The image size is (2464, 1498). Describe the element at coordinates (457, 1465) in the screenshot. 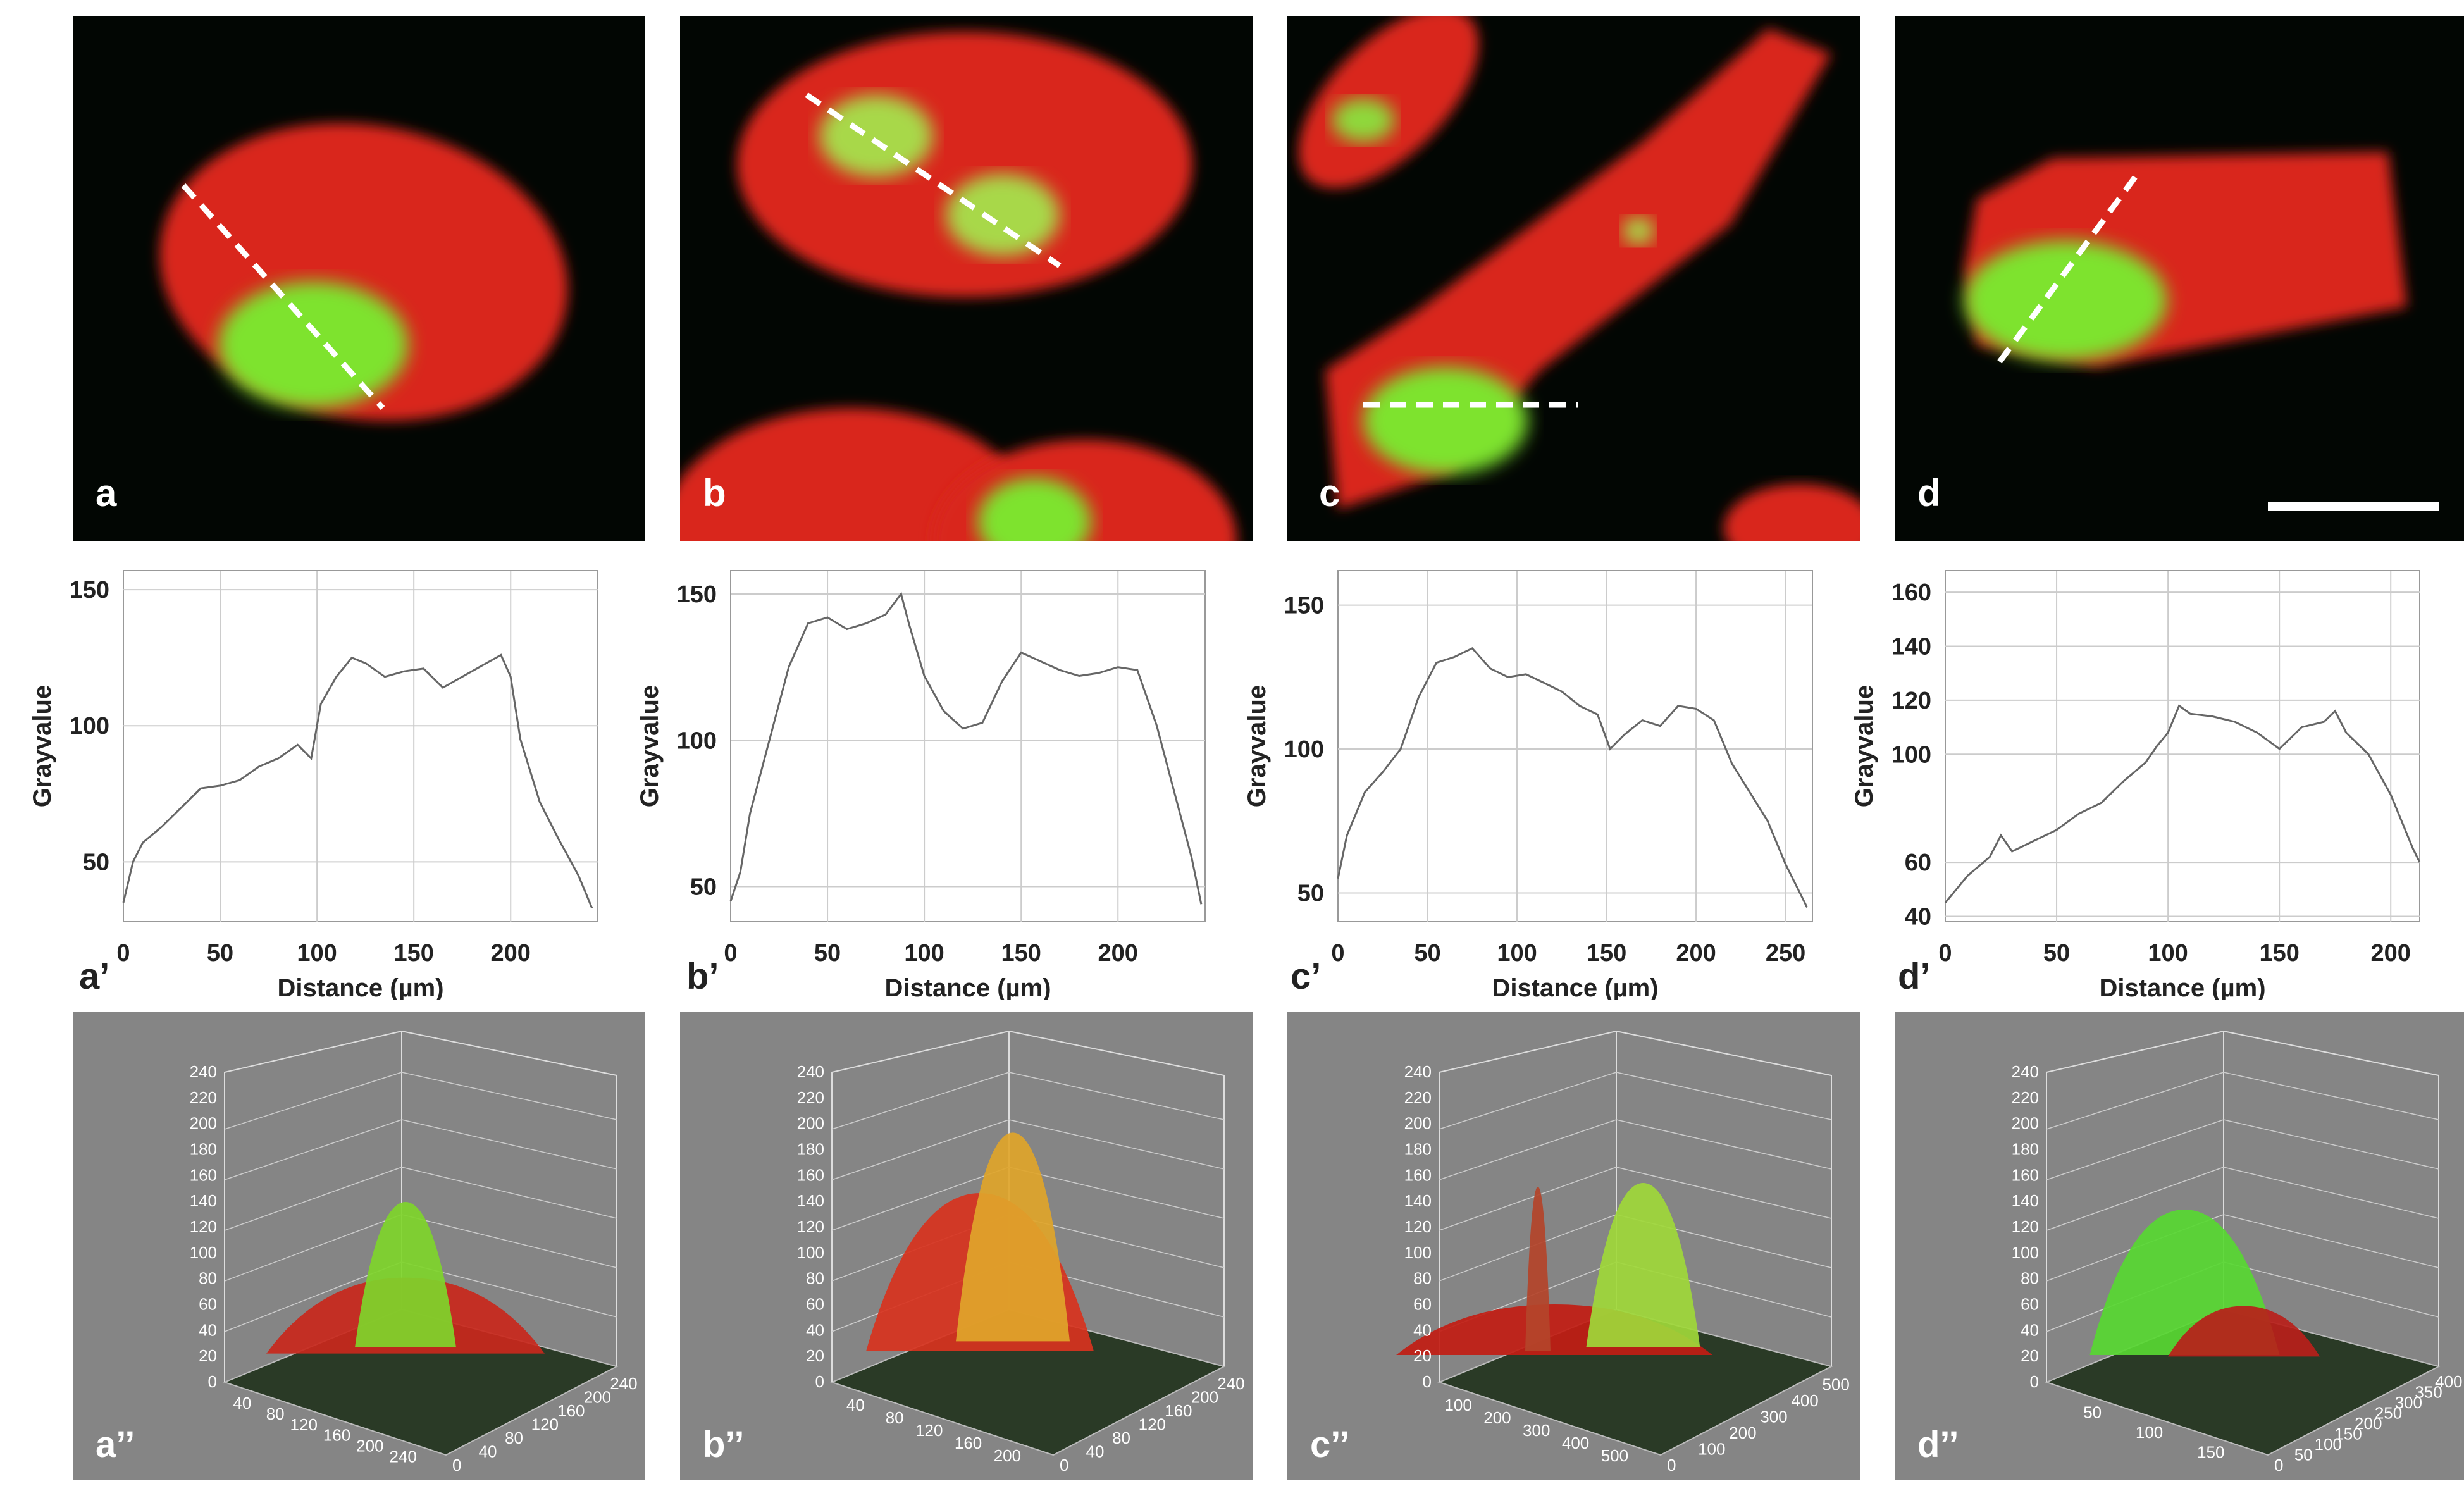

I see `right-axis-tick-label: 0` at that location.